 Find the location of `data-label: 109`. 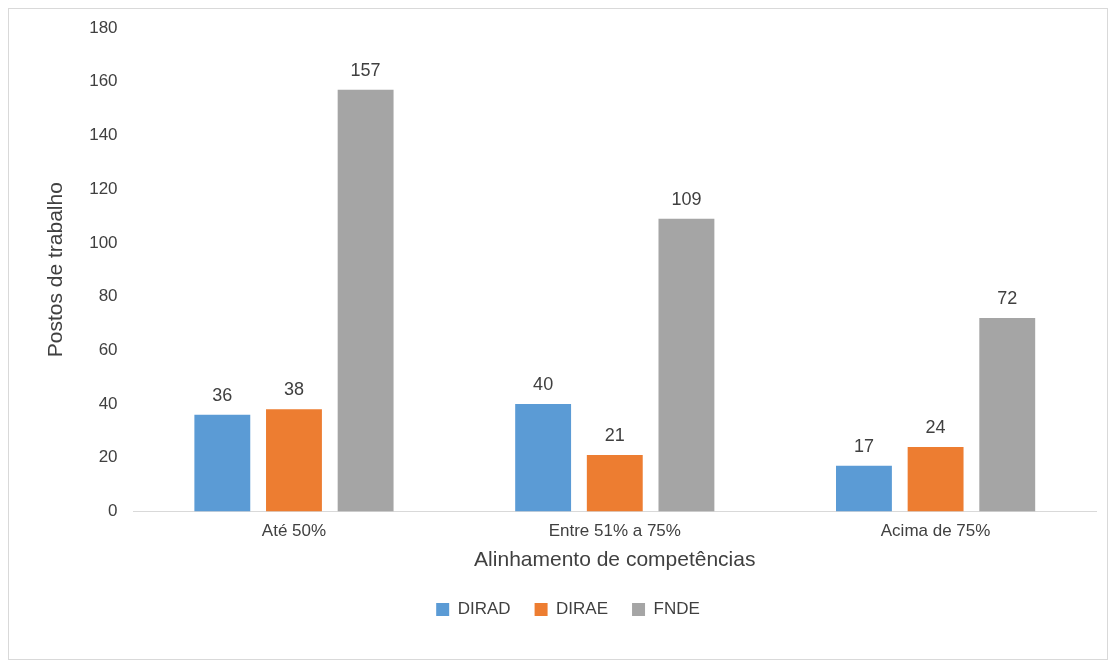

data-label: 109 is located at coordinates (686, 198).